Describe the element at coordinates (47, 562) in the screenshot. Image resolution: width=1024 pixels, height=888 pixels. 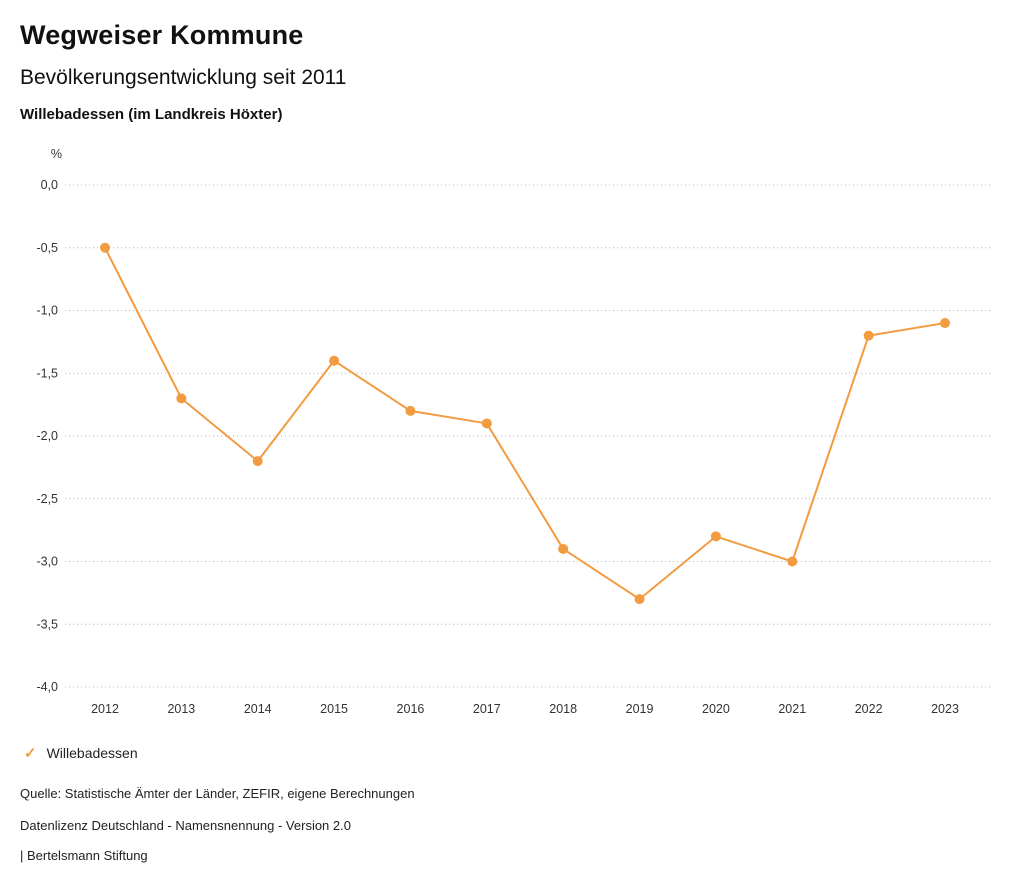
I see `y-tick-label: -3,0` at that location.